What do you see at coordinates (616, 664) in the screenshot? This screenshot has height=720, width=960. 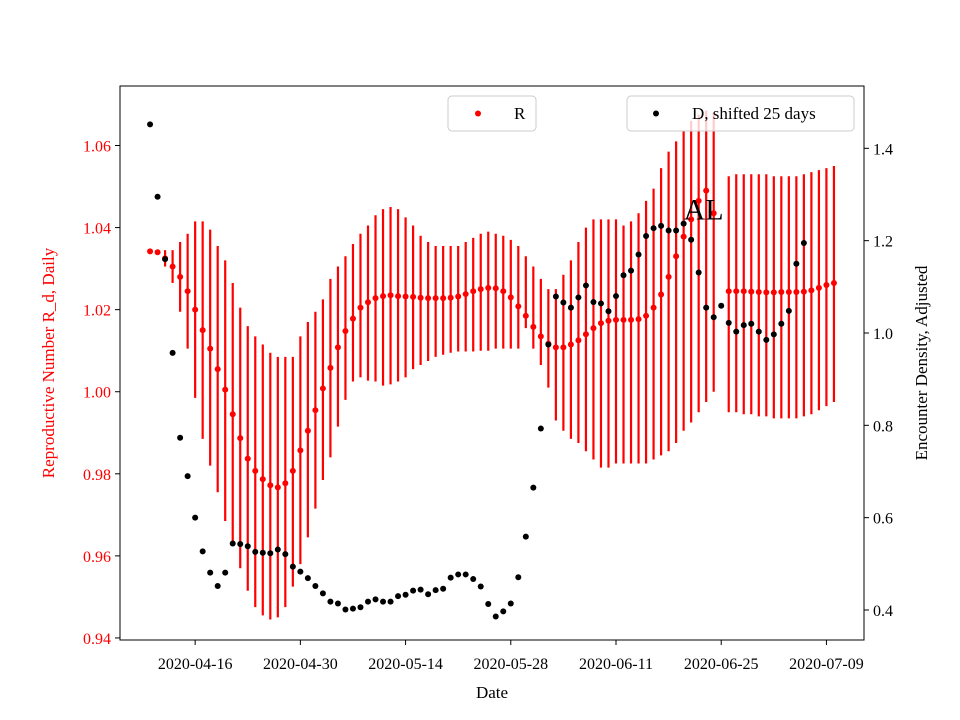 I see `x-tick-label: 2020-06-11` at bounding box center [616, 664].